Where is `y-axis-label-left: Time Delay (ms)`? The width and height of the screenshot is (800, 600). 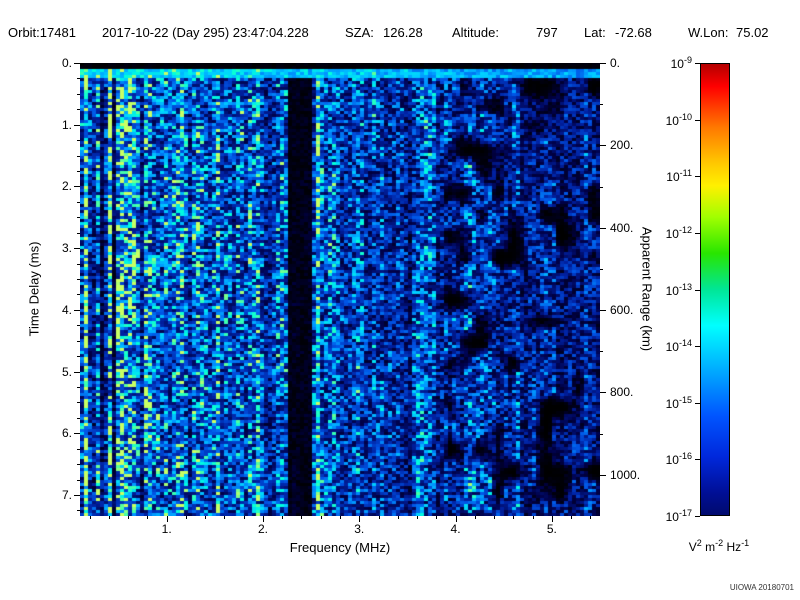 y-axis-label-left: Time Delay (ms) is located at coordinates (34, 289).